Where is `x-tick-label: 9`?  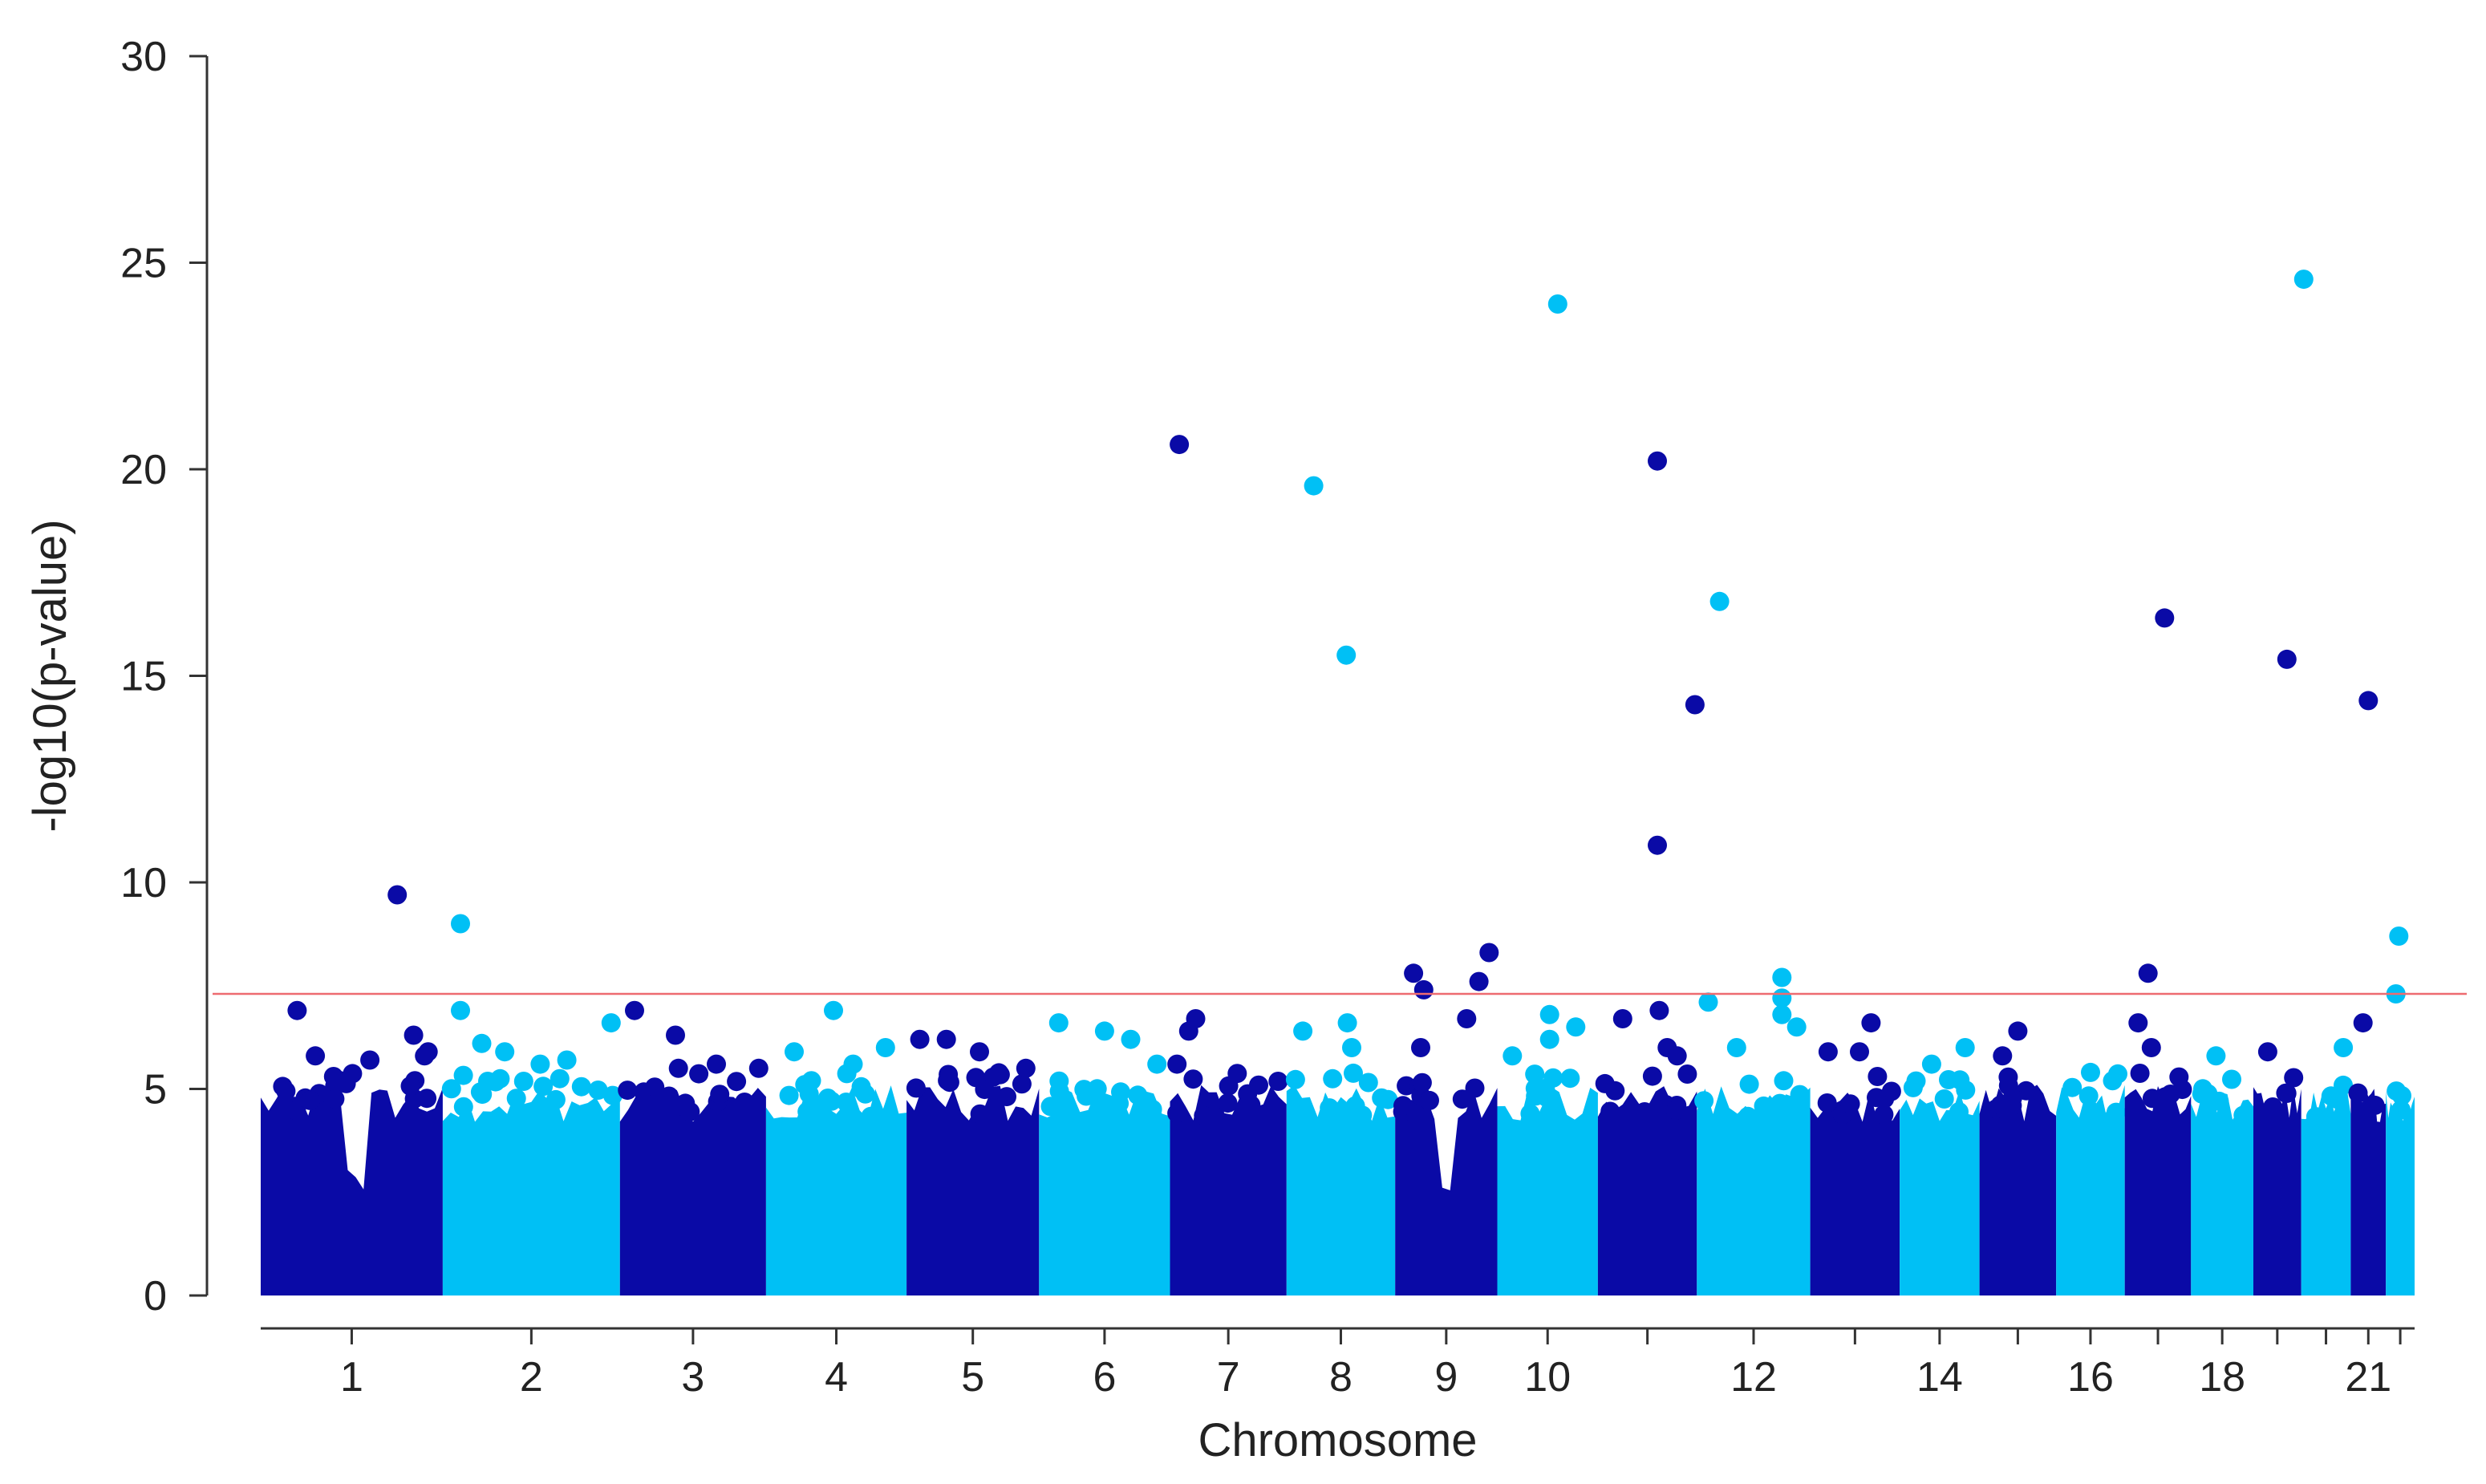 x-tick-label: 9 is located at coordinates (1446, 1377).